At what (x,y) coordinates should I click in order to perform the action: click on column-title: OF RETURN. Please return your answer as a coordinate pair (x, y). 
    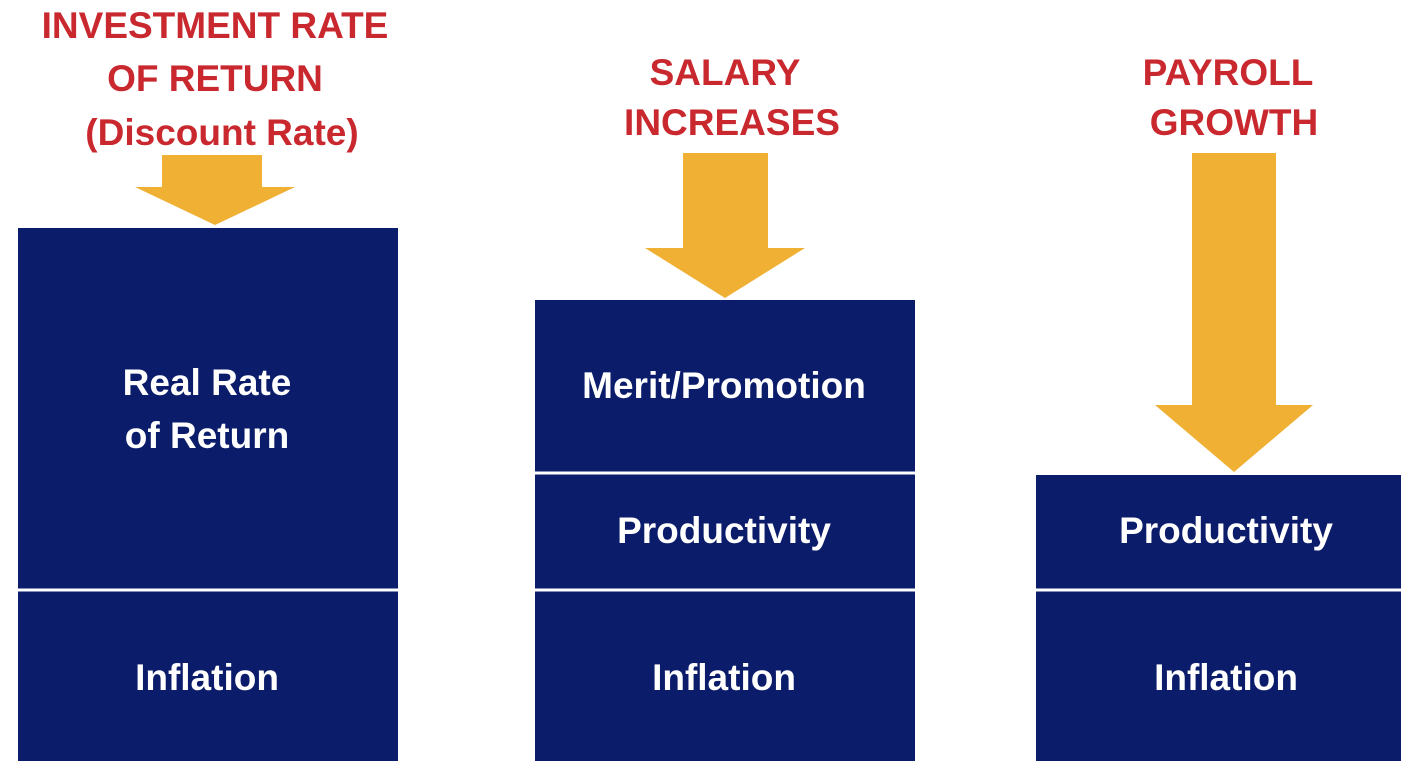
    Looking at the image, I should click on (215, 78).